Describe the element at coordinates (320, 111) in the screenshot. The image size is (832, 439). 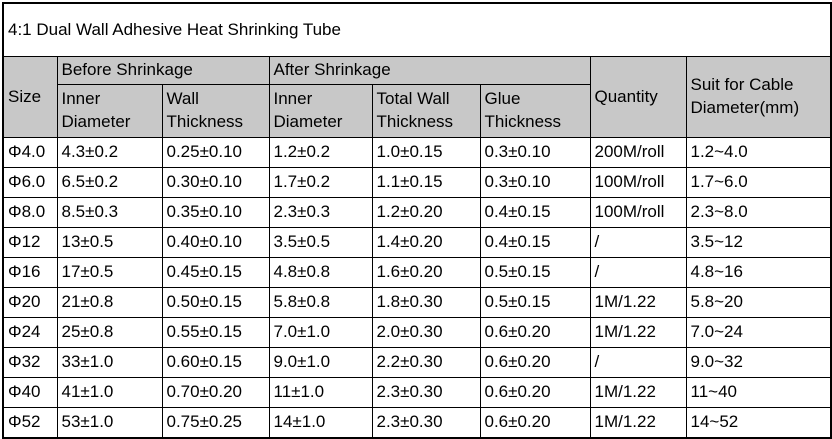
I see `col-header-after-inner-diameter: Inner Diameter` at that location.